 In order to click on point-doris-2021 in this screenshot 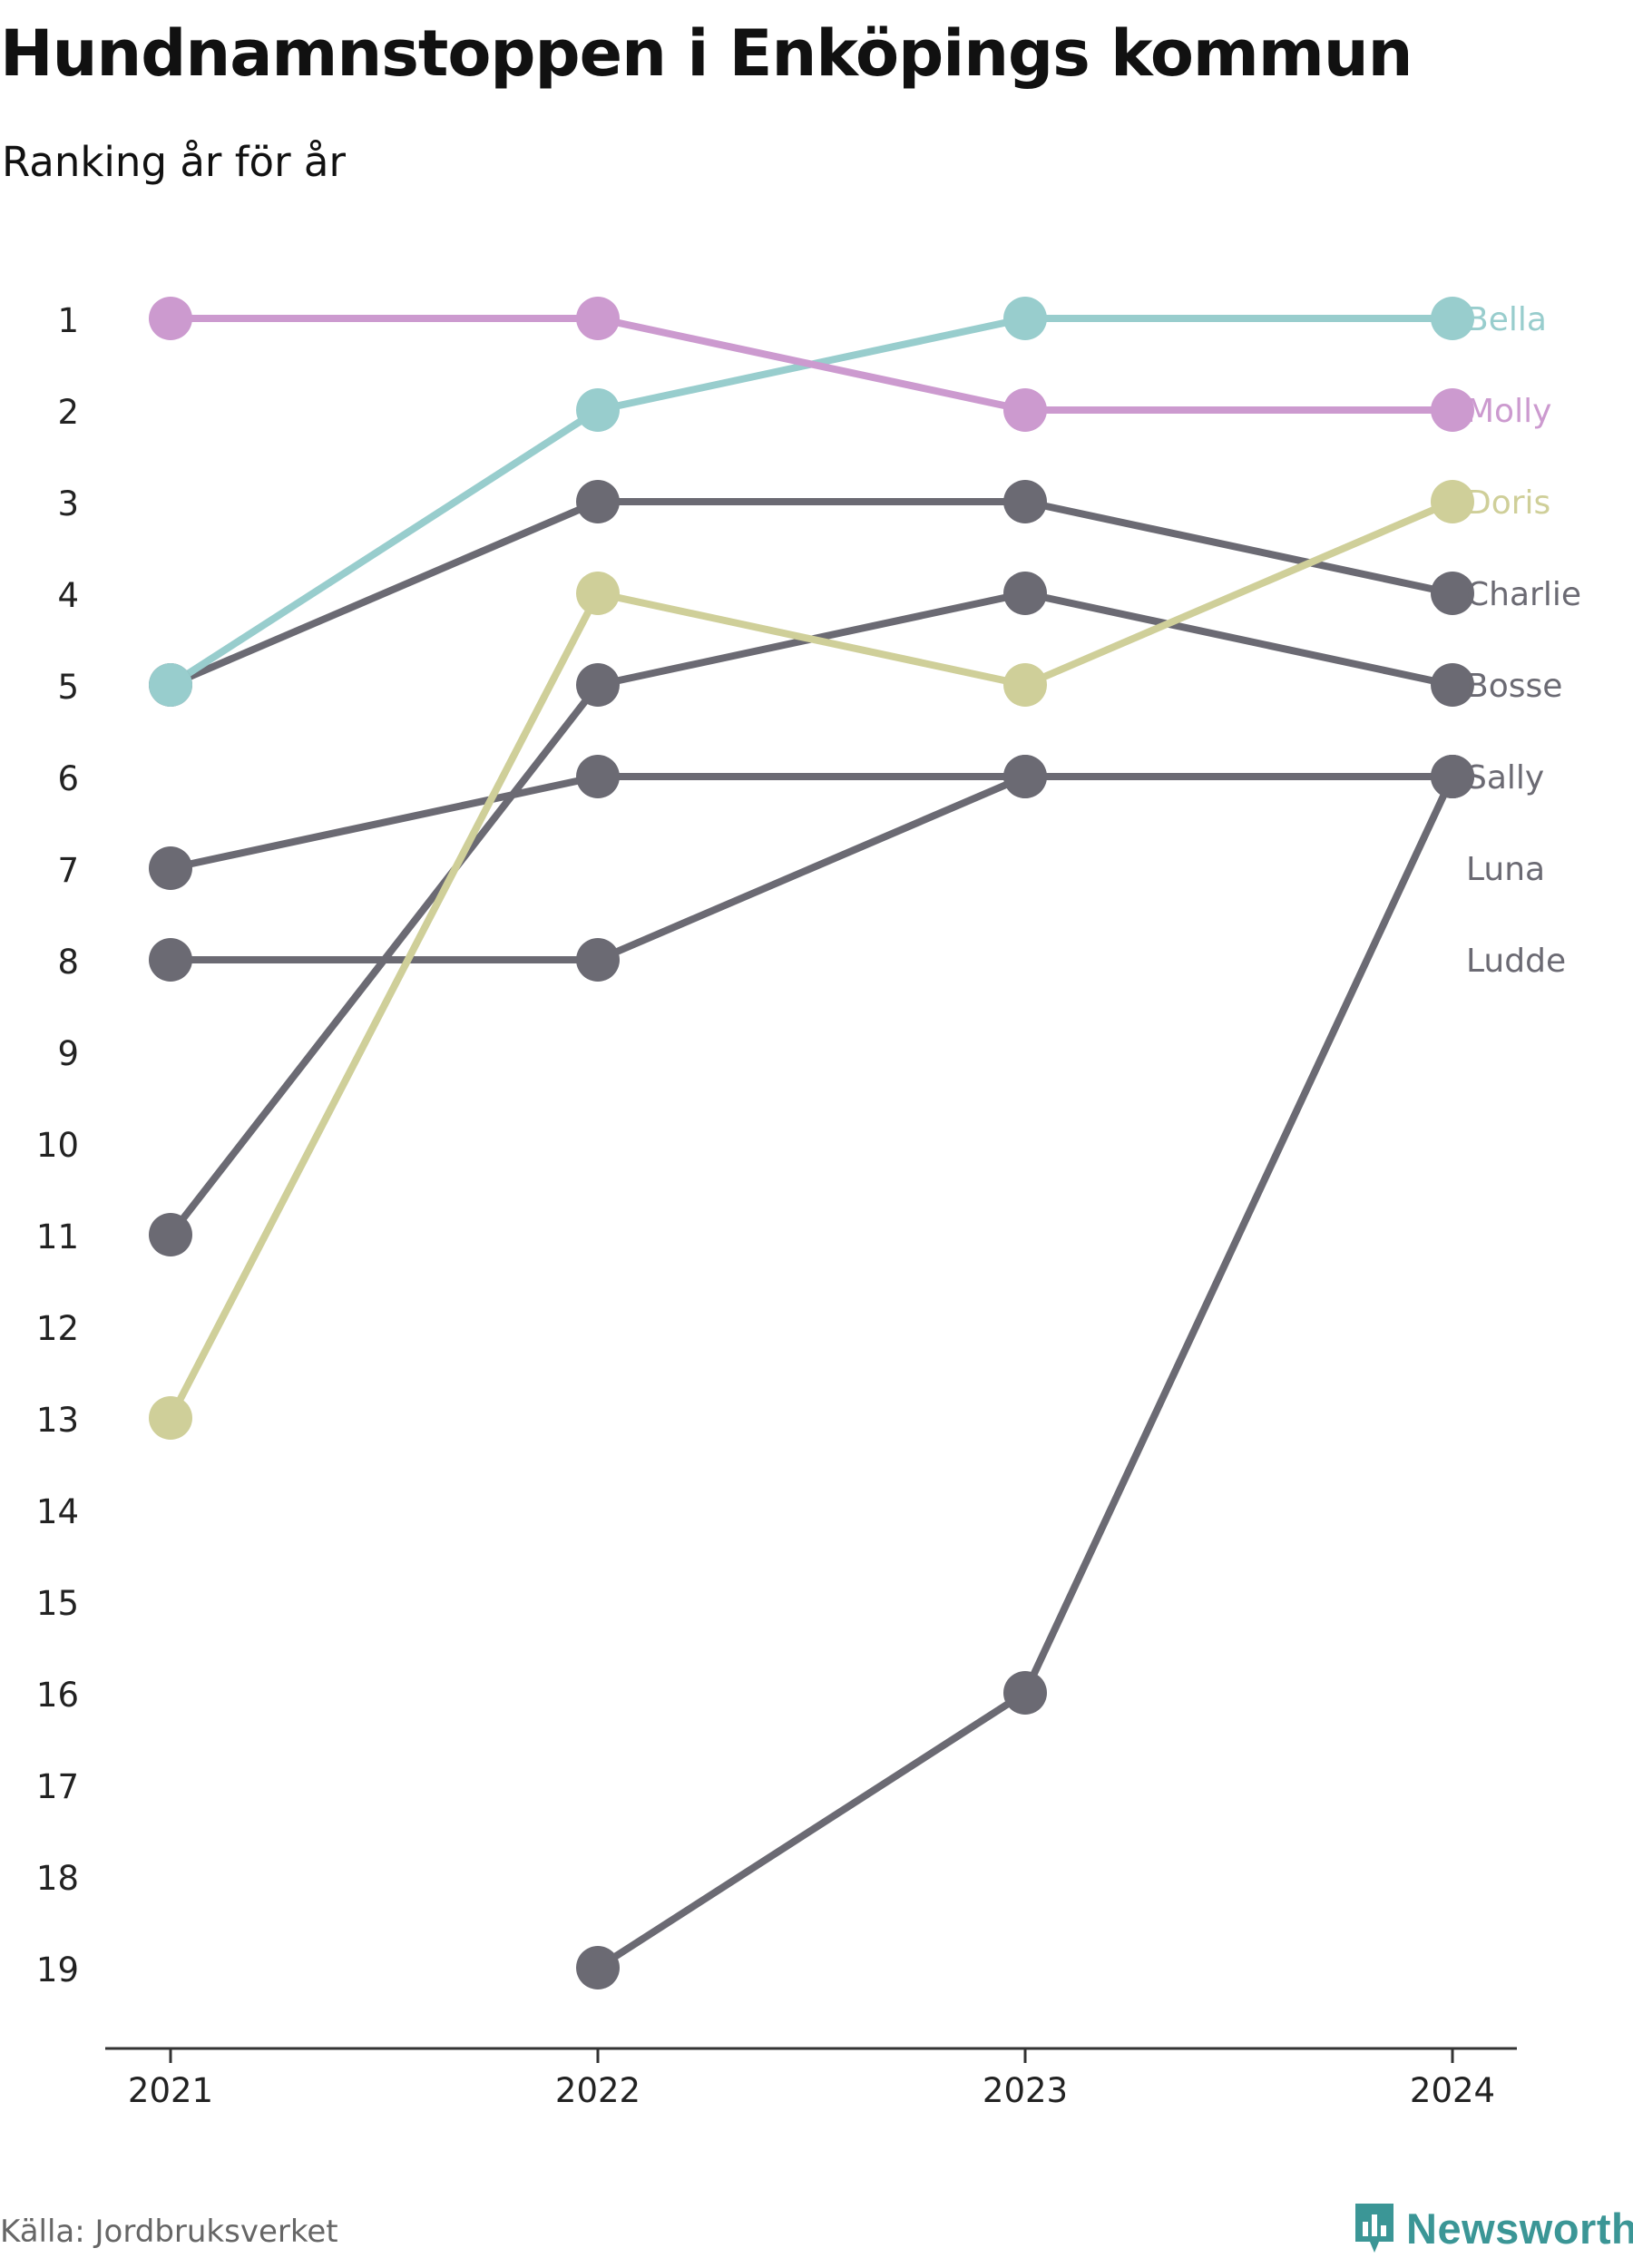, I will do `click(170, 1418)`.